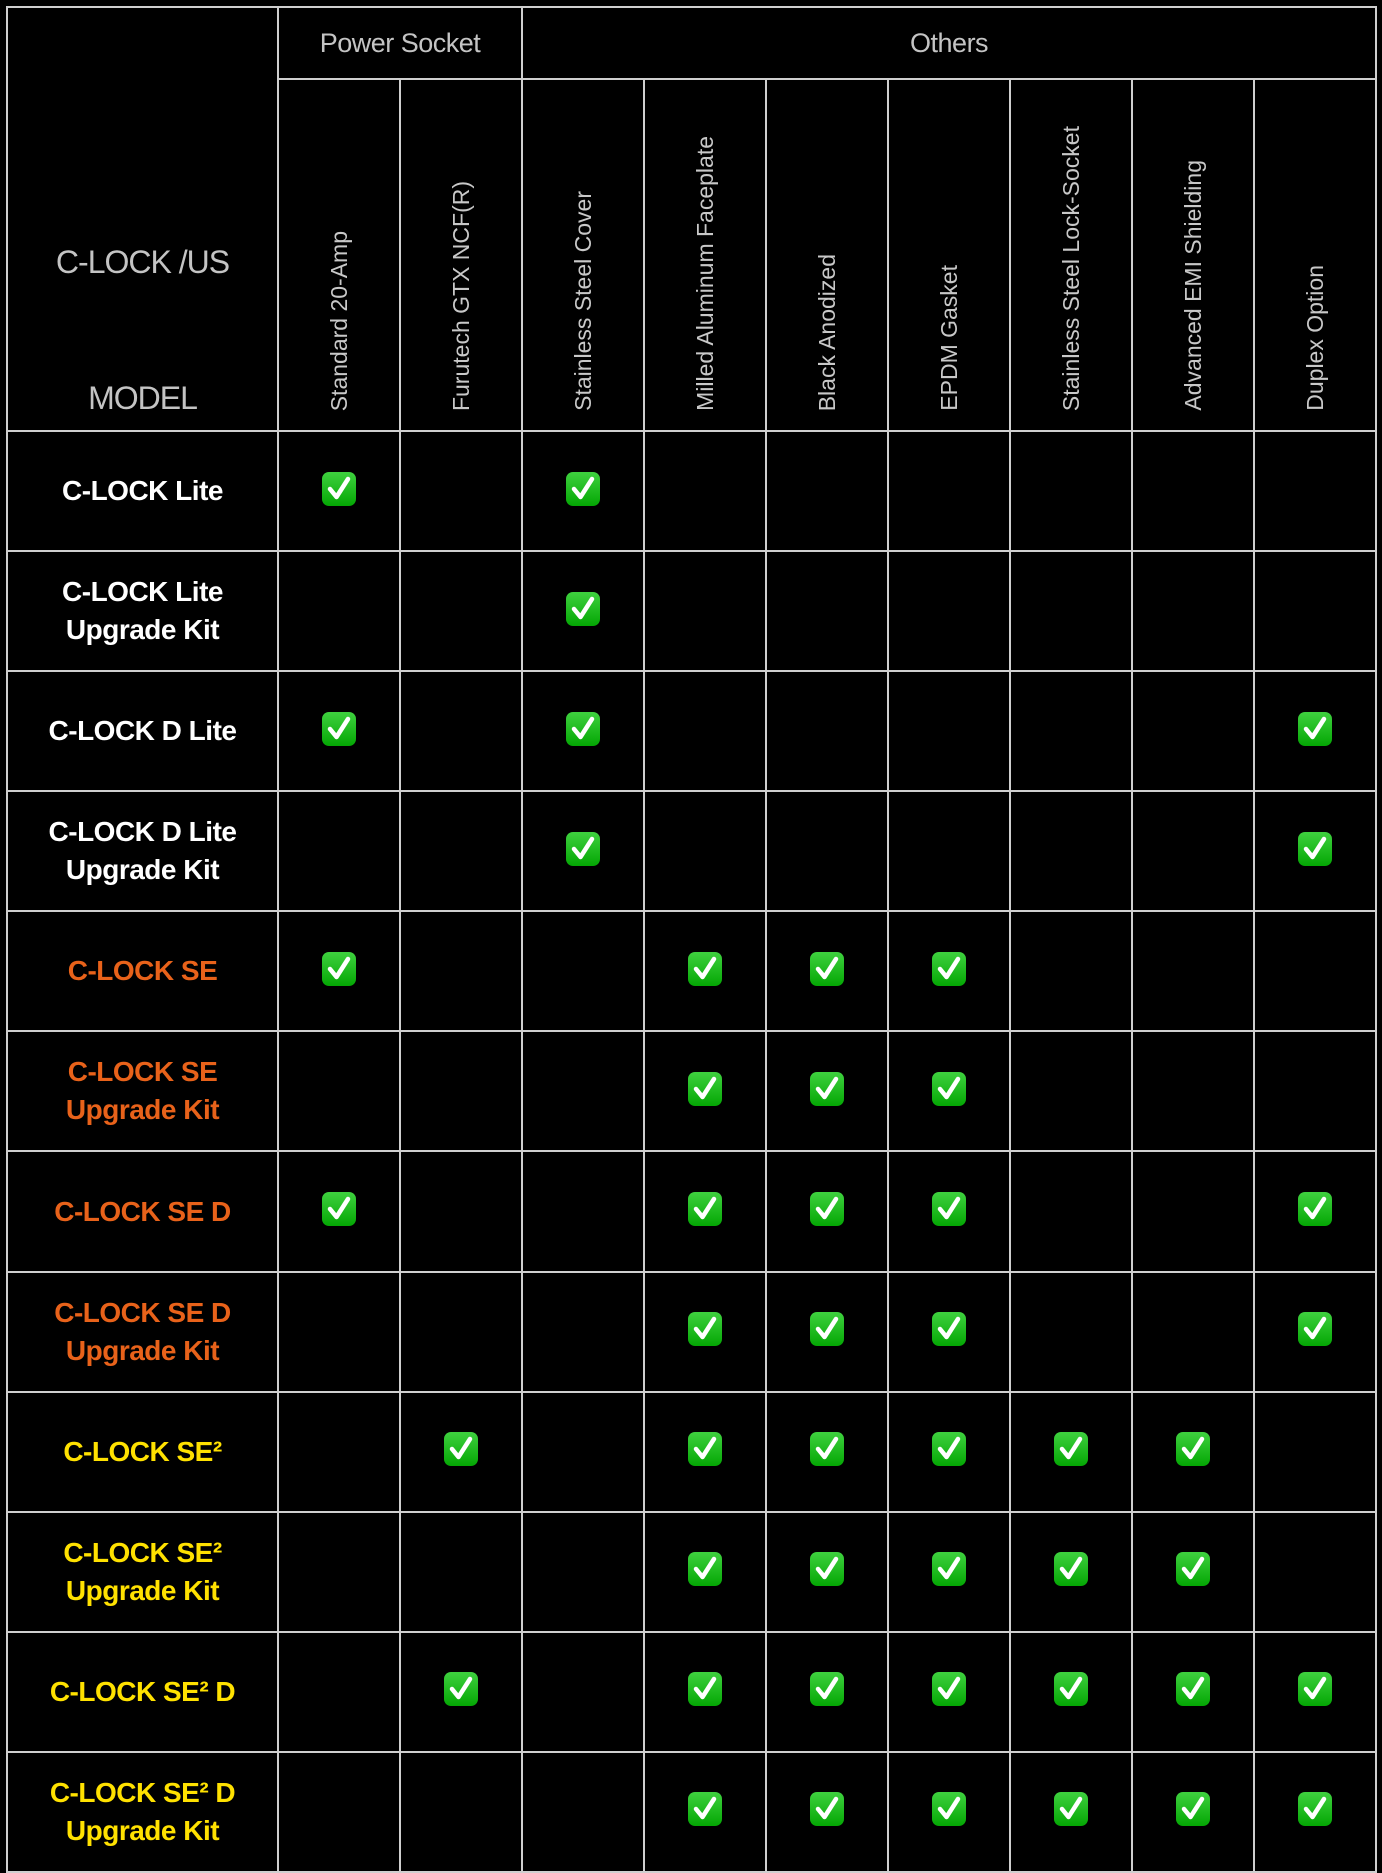 This screenshot has height=1873, width=1382. What do you see at coordinates (692, 1091) in the screenshot?
I see `table-row: C-LOCK SE Upgrade Kit` at bounding box center [692, 1091].